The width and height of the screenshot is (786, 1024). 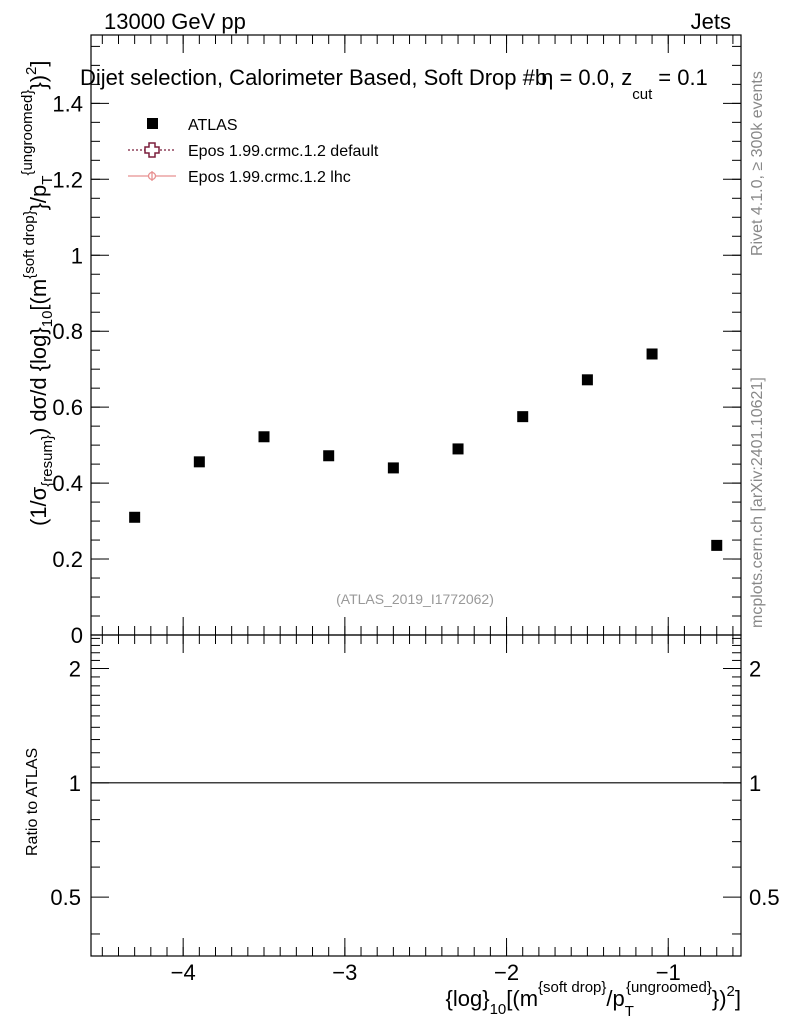 What do you see at coordinates (415, 599) in the screenshot?
I see `analysis-watermark: (ATLAS_2019_I1772062)` at bounding box center [415, 599].